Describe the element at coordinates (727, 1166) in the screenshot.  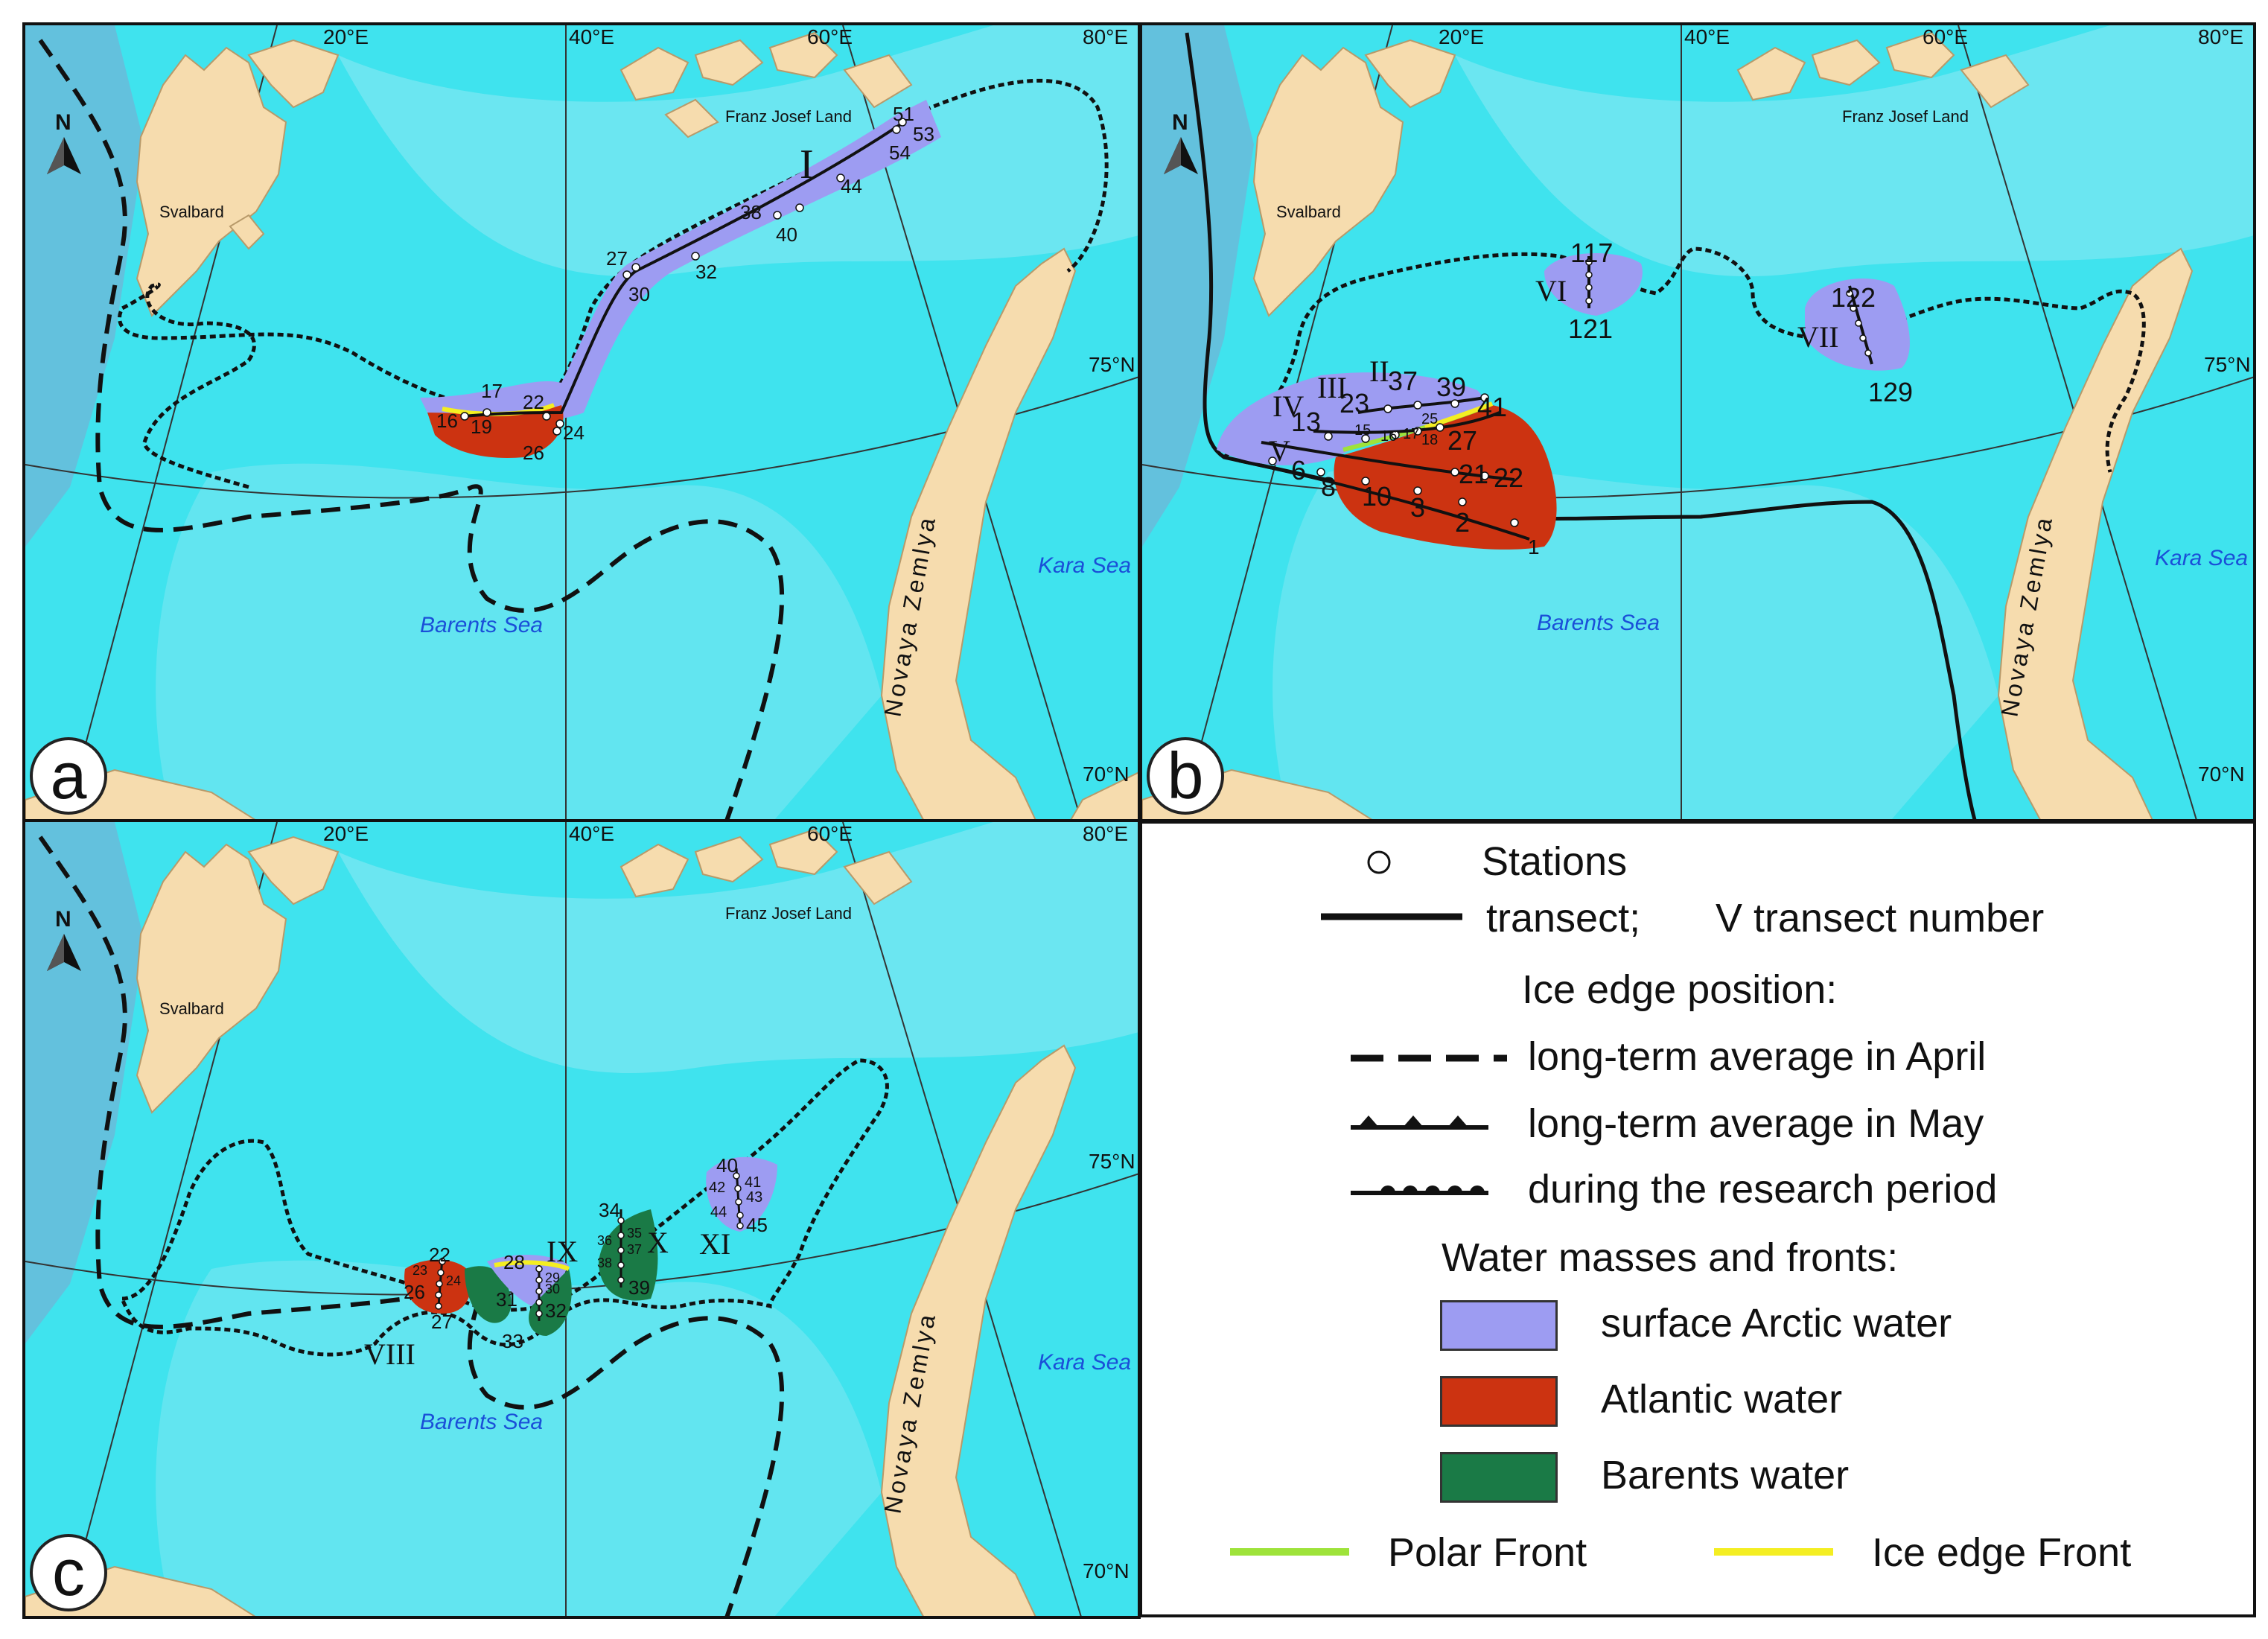
I see `station-label: 40` at that location.